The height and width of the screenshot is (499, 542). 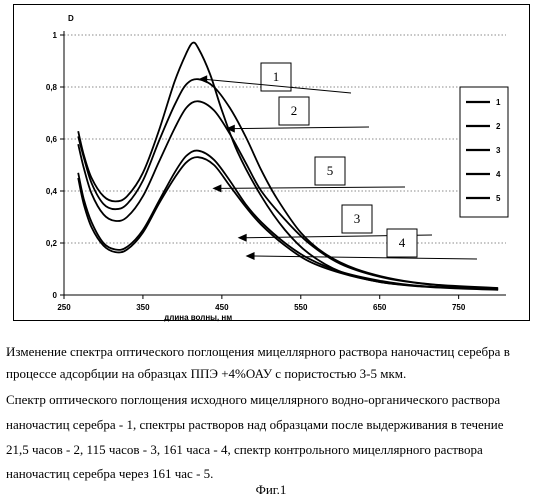 I want to click on callout-label-1: 1, so click(x=276, y=76).